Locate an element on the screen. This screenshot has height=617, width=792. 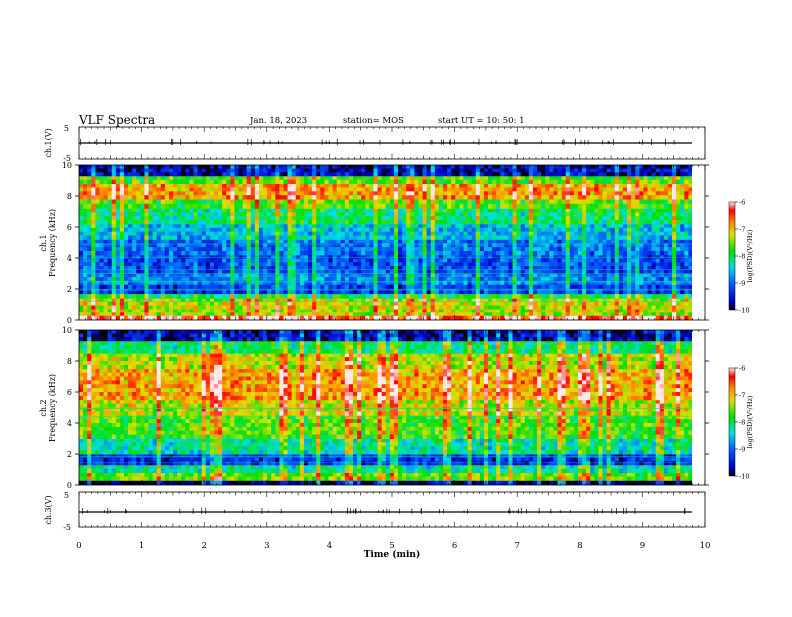
ch1-colorbar: -6 -7 -8 -9 -10 log(PSD)(V²/Hz) is located at coordinates (741, 257).